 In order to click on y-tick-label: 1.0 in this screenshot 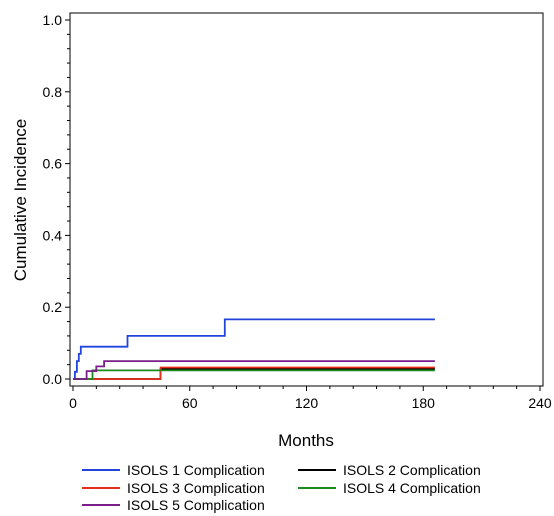, I will do `click(53, 20)`.